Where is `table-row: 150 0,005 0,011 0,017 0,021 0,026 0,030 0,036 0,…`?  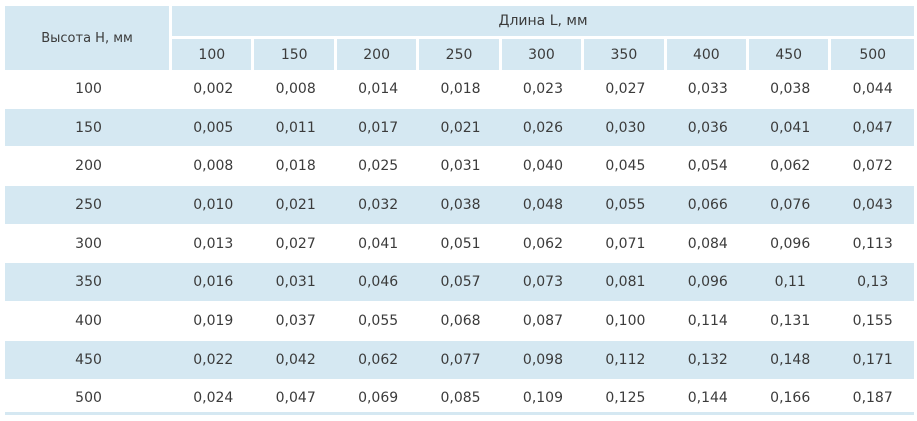 table-row: 150 0,005 0,011 0,017 0,021 0,026 0,030 0,036 0,… is located at coordinates (459, 127).